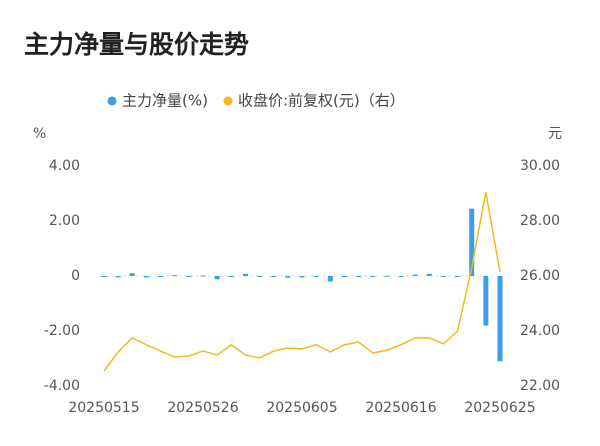 This screenshot has height=446, width=600. What do you see at coordinates (540, 221) in the screenshot?
I see `y2-tick-label: 28.00` at bounding box center [540, 221].